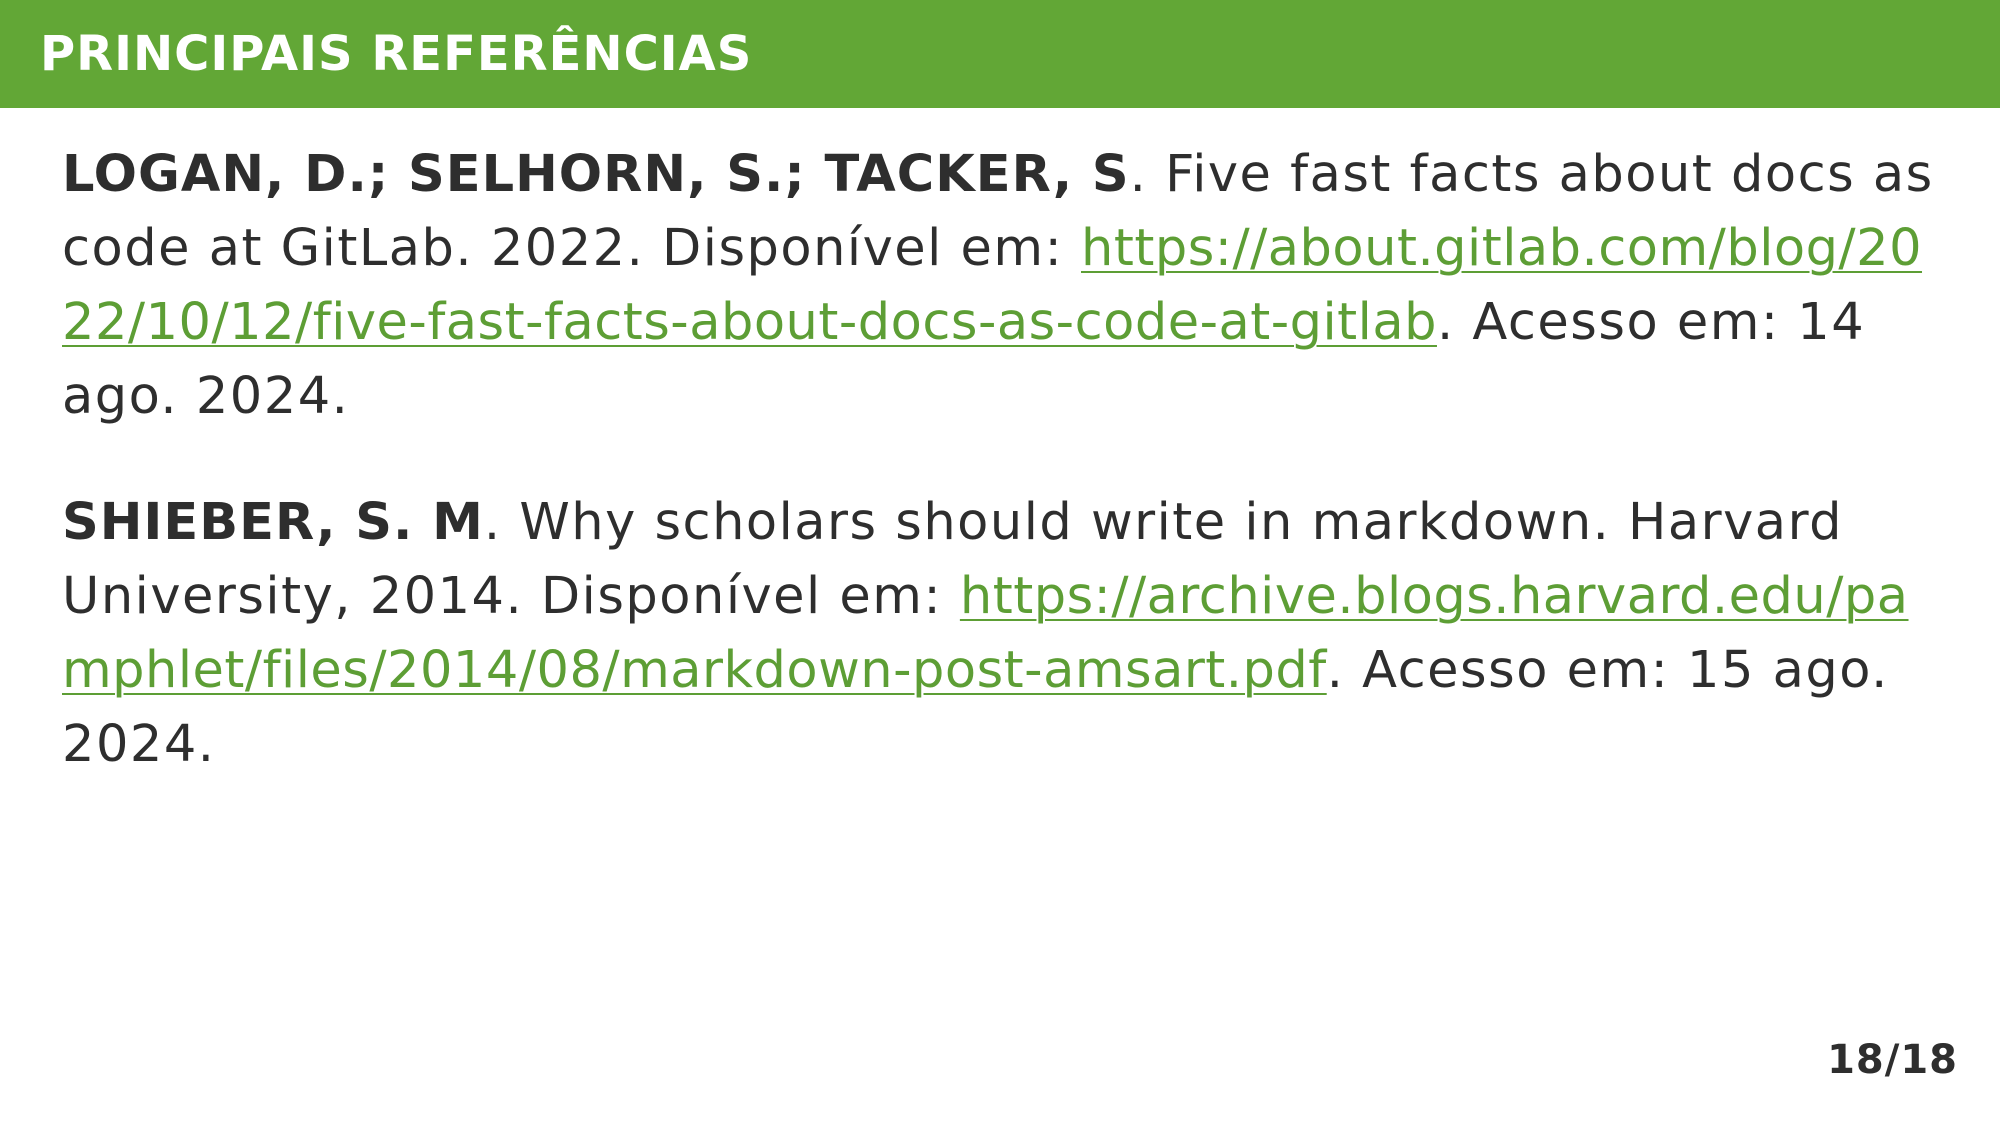 This screenshot has height=1125, width=2000. What do you see at coordinates (1892, 1060) in the screenshot?
I see `page-number: 18/18` at bounding box center [1892, 1060].